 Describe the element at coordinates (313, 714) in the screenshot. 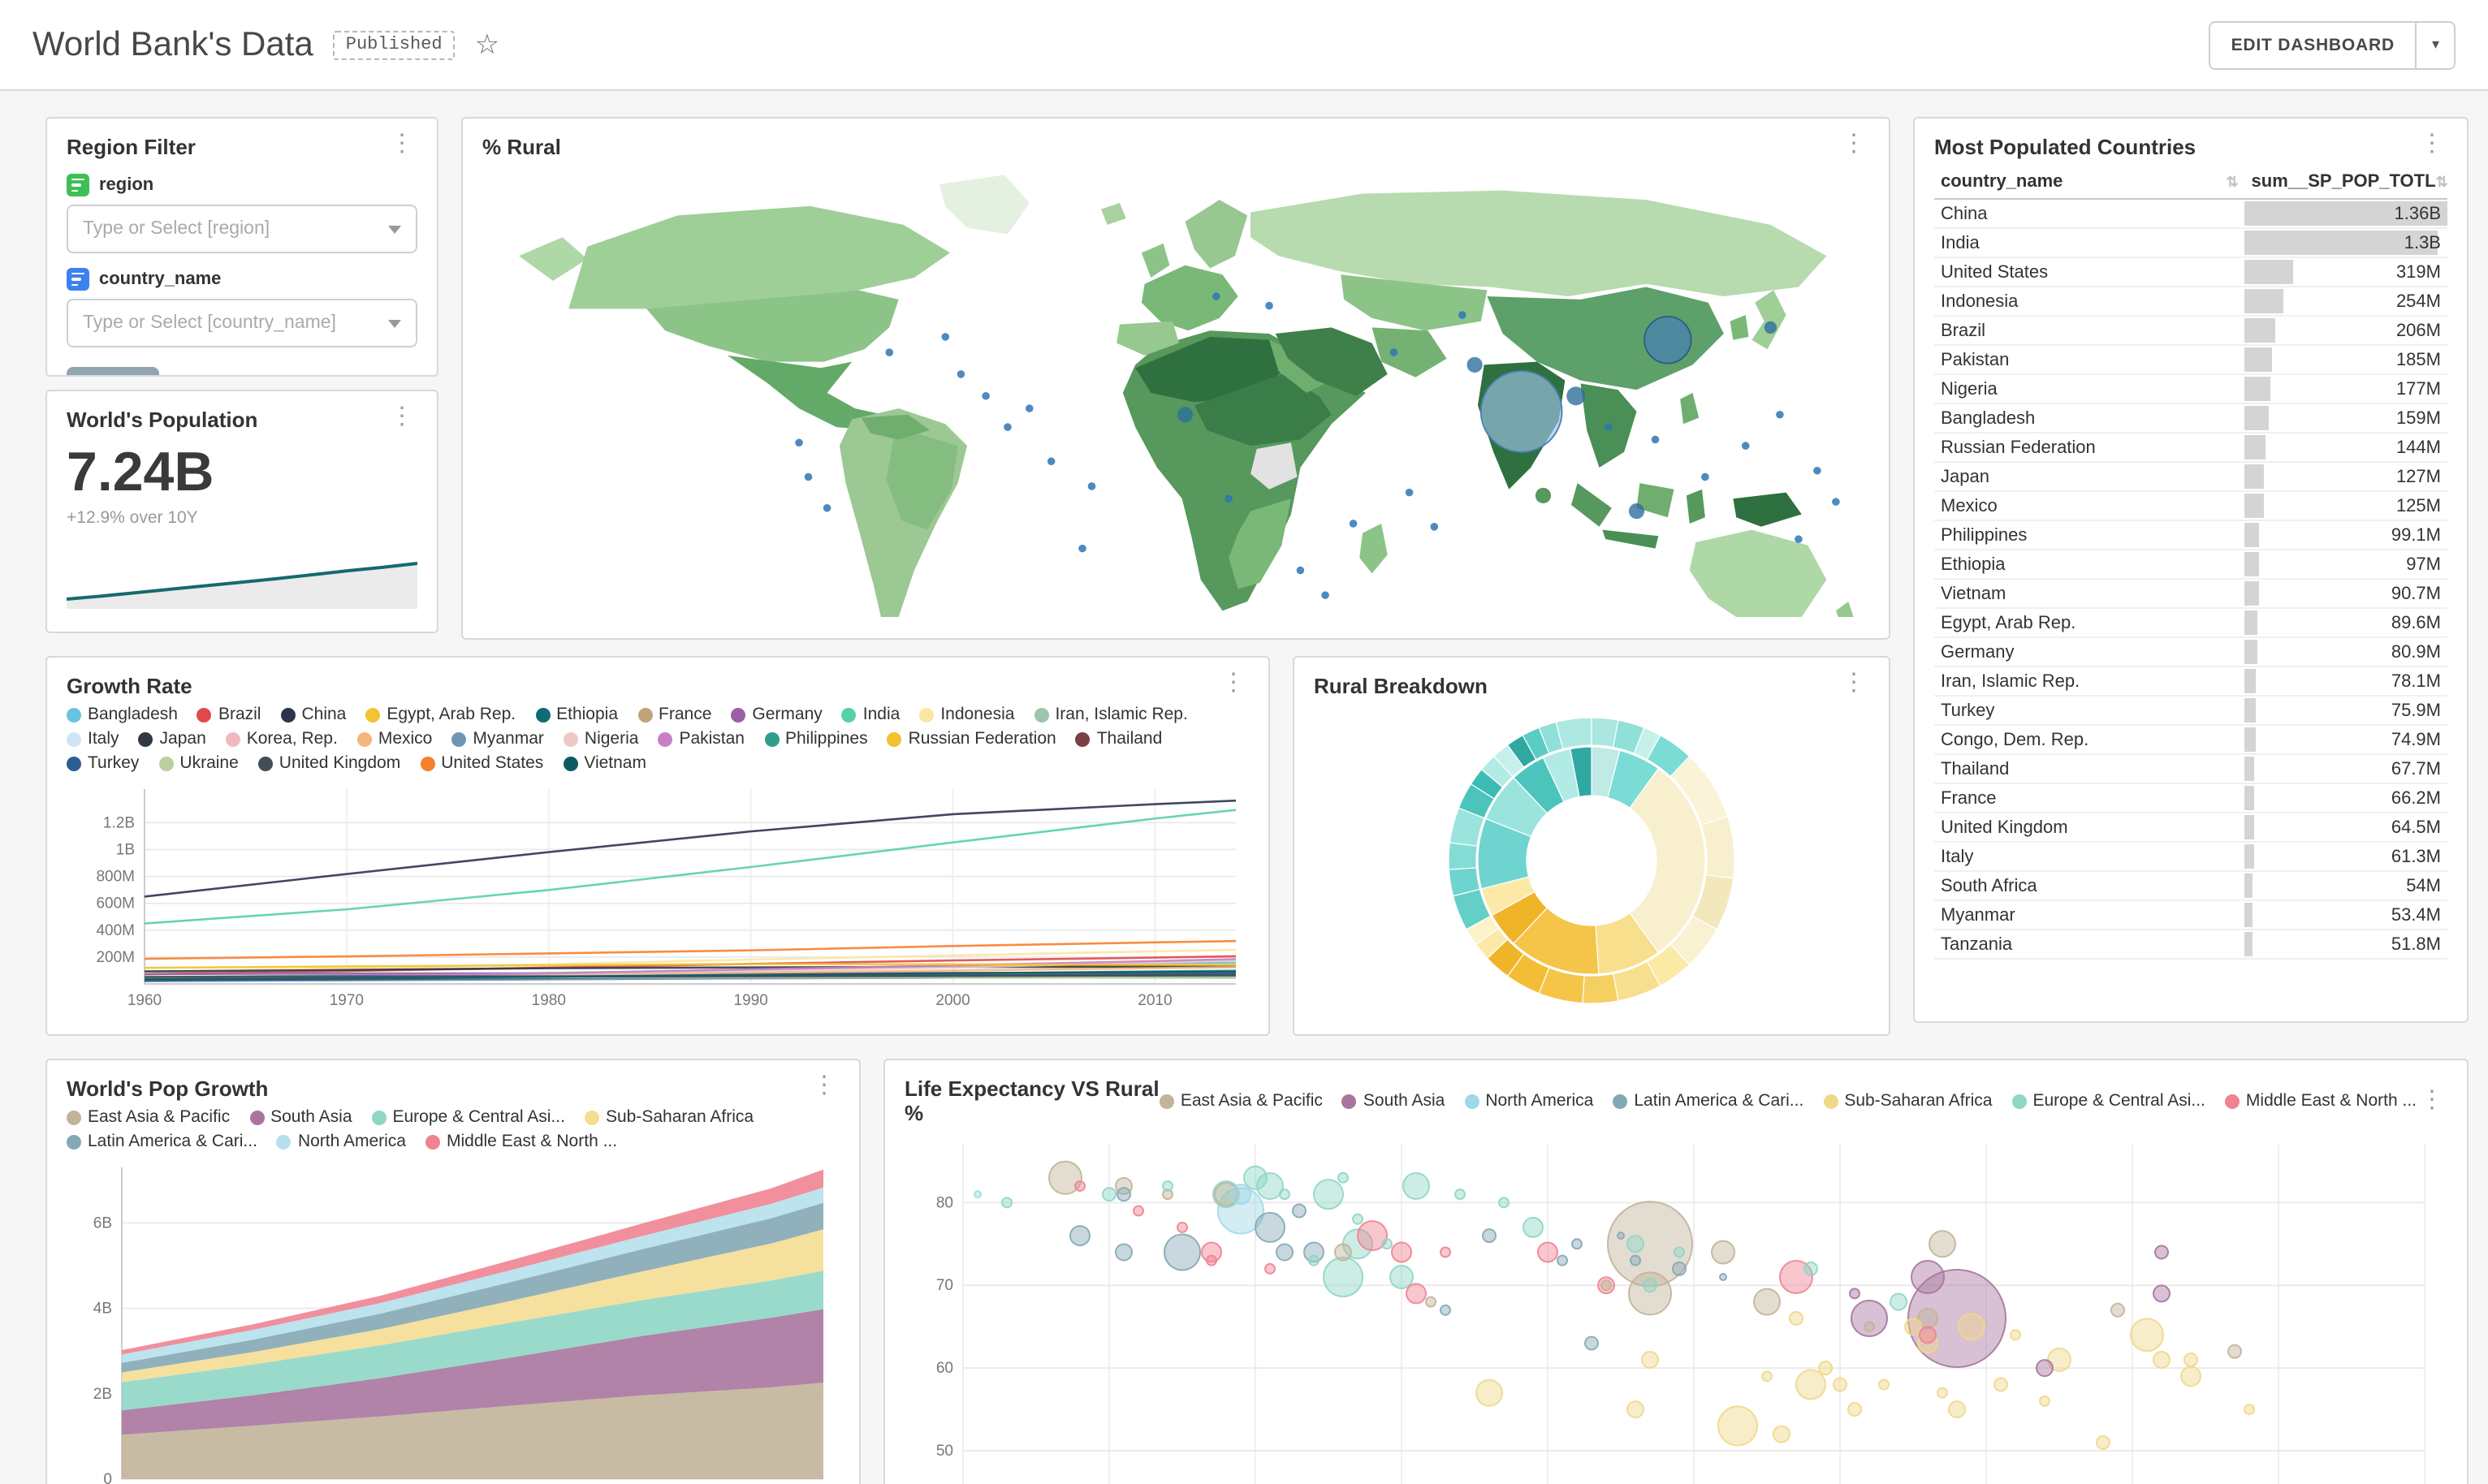

I see `legend-item: China` at that location.